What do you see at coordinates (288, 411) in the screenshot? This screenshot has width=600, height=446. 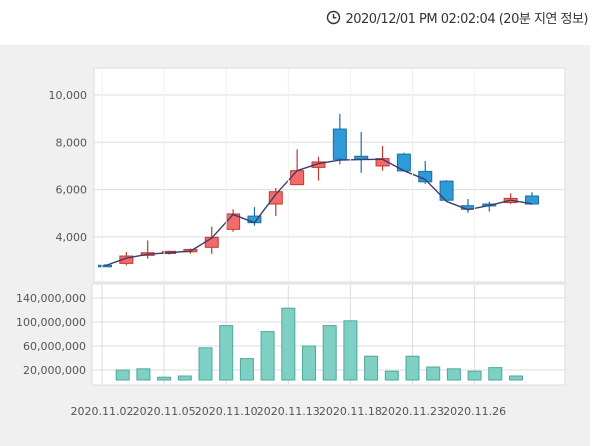 I see `date-tick-label: 2020.11.13` at bounding box center [288, 411].